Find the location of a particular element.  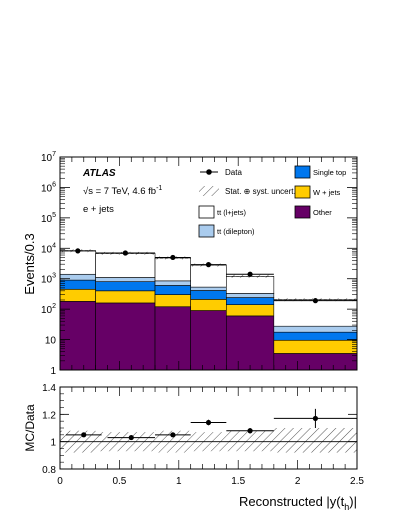

bar-tt-l-jets--5 is located at coordinates (315, 313).